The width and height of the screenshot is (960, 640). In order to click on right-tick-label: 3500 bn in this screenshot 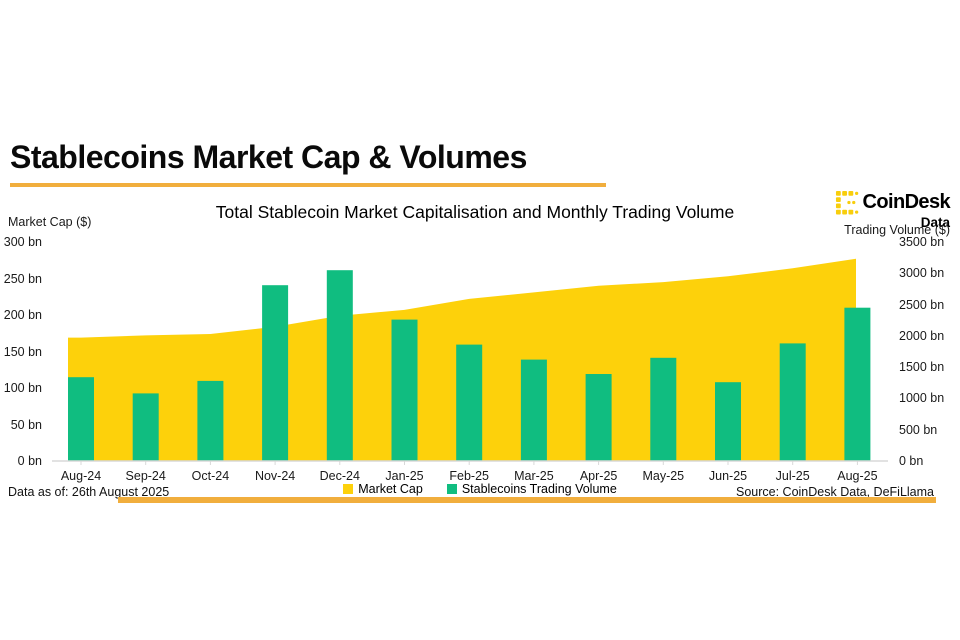, I will do `click(922, 242)`.